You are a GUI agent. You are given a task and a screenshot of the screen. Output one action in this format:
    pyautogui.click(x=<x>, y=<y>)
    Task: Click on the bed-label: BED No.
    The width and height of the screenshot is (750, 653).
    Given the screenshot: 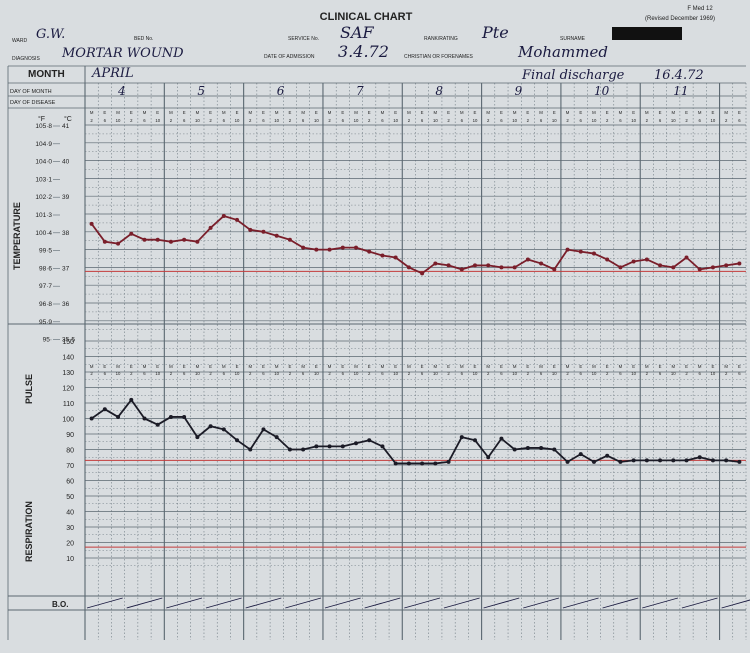 What is the action you would take?
    pyautogui.click(x=143, y=39)
    